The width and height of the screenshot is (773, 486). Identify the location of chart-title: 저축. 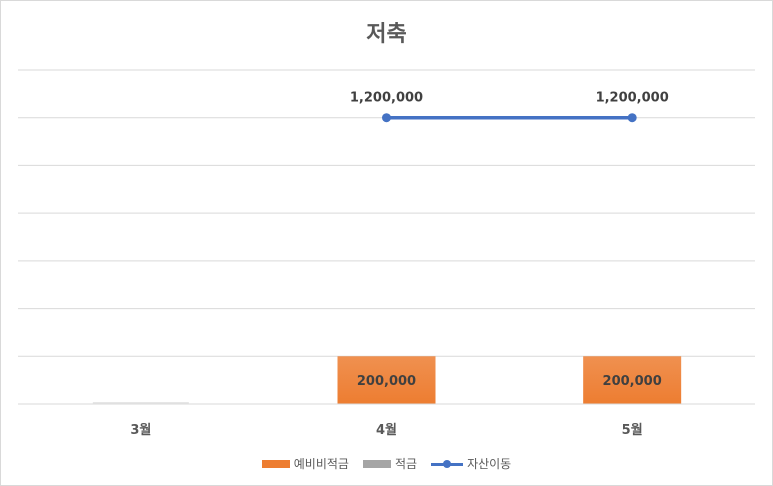
(386, 34).